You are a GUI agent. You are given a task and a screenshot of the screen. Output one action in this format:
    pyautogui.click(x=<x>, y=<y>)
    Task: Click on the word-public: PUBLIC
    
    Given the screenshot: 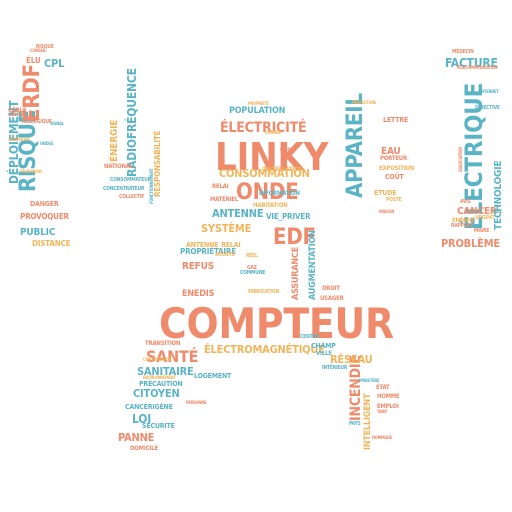 What is the action you would take?
    pyautogui.click(x=38, y=232)
    